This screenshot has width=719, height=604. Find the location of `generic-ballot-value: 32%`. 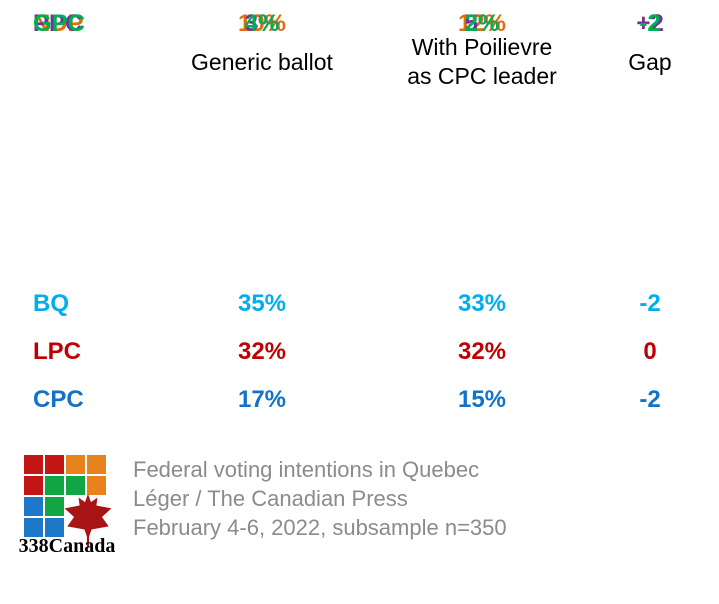

generic-ballot-value: 32% is located at coordinates (262, 351).